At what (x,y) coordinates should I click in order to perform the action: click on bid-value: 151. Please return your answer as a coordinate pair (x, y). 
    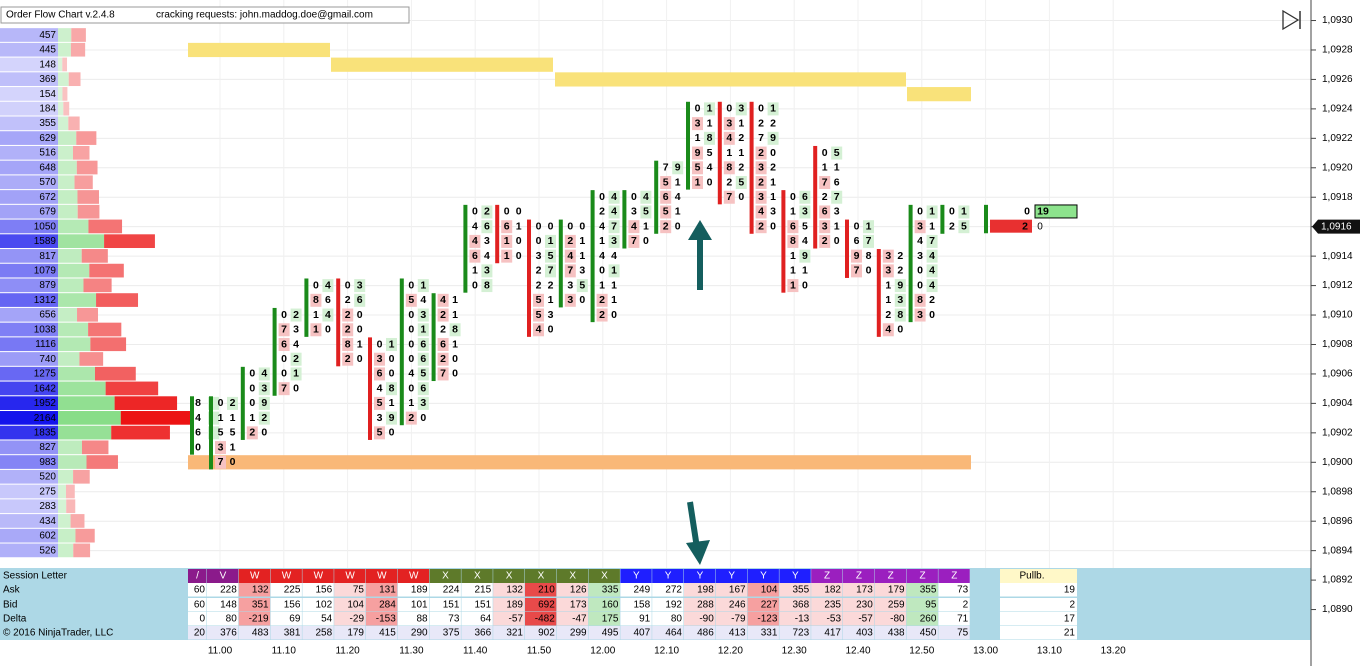
    Looking at the image, I should click on (451, 605).